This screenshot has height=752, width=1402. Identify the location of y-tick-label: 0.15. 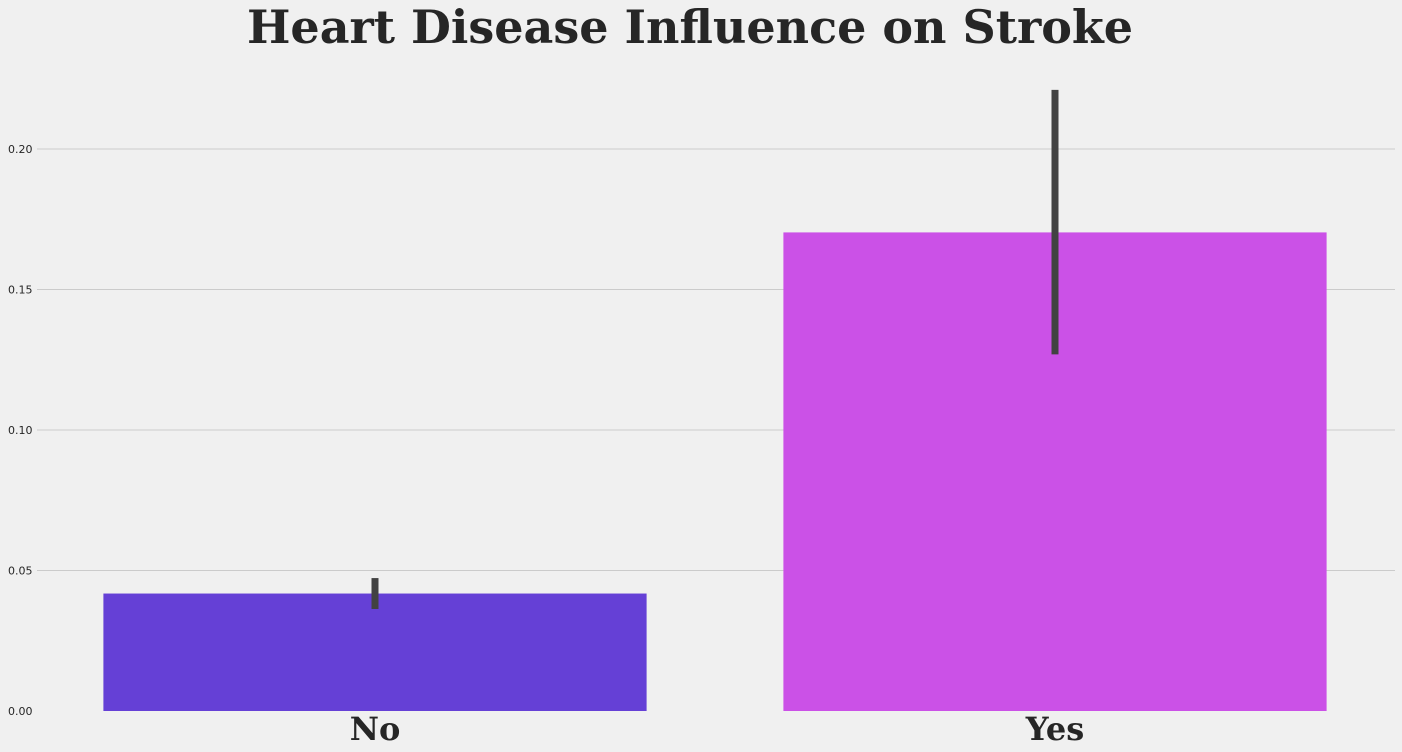
(20, 289).